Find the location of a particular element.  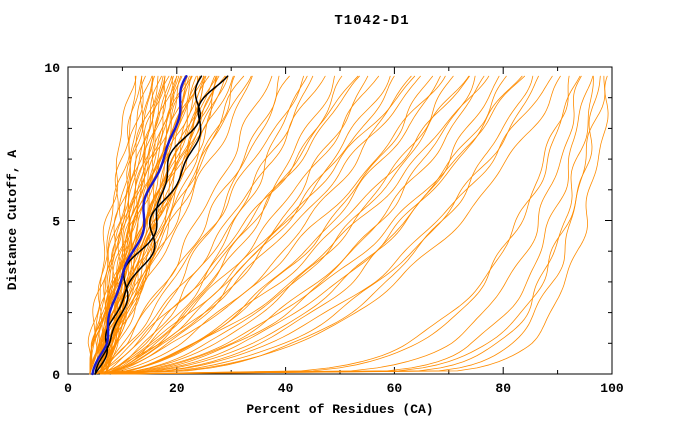

svg-text: 5 is located at coordinates (56, 222).